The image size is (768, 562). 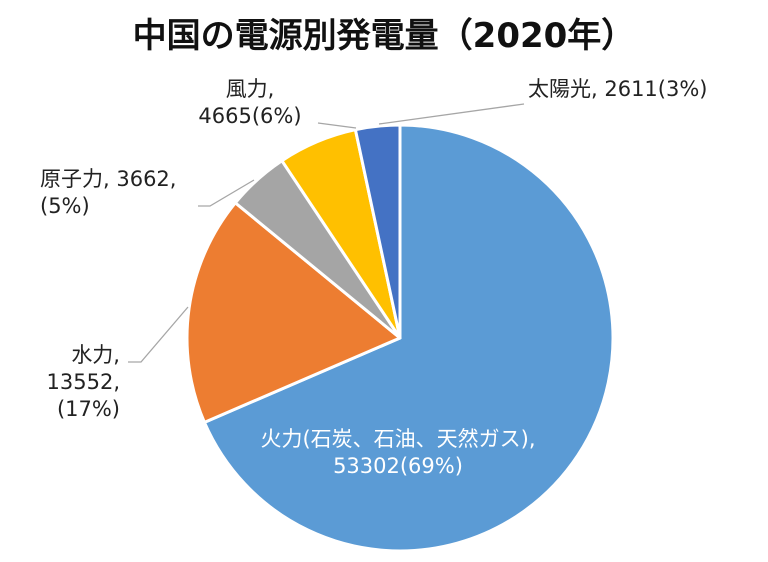 I want to click on chart-title: 中国の電源別発電量（2020年）, so click(x=384, y=36).